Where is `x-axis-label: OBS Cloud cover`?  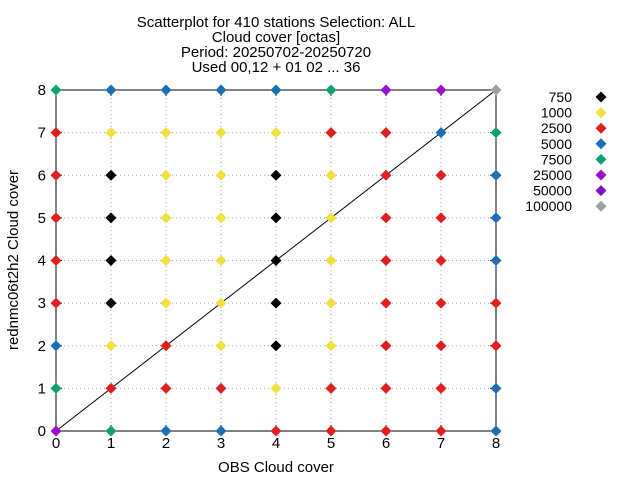 x-axis-label: OBS Cloud cover is located at coordinates (276, 467).